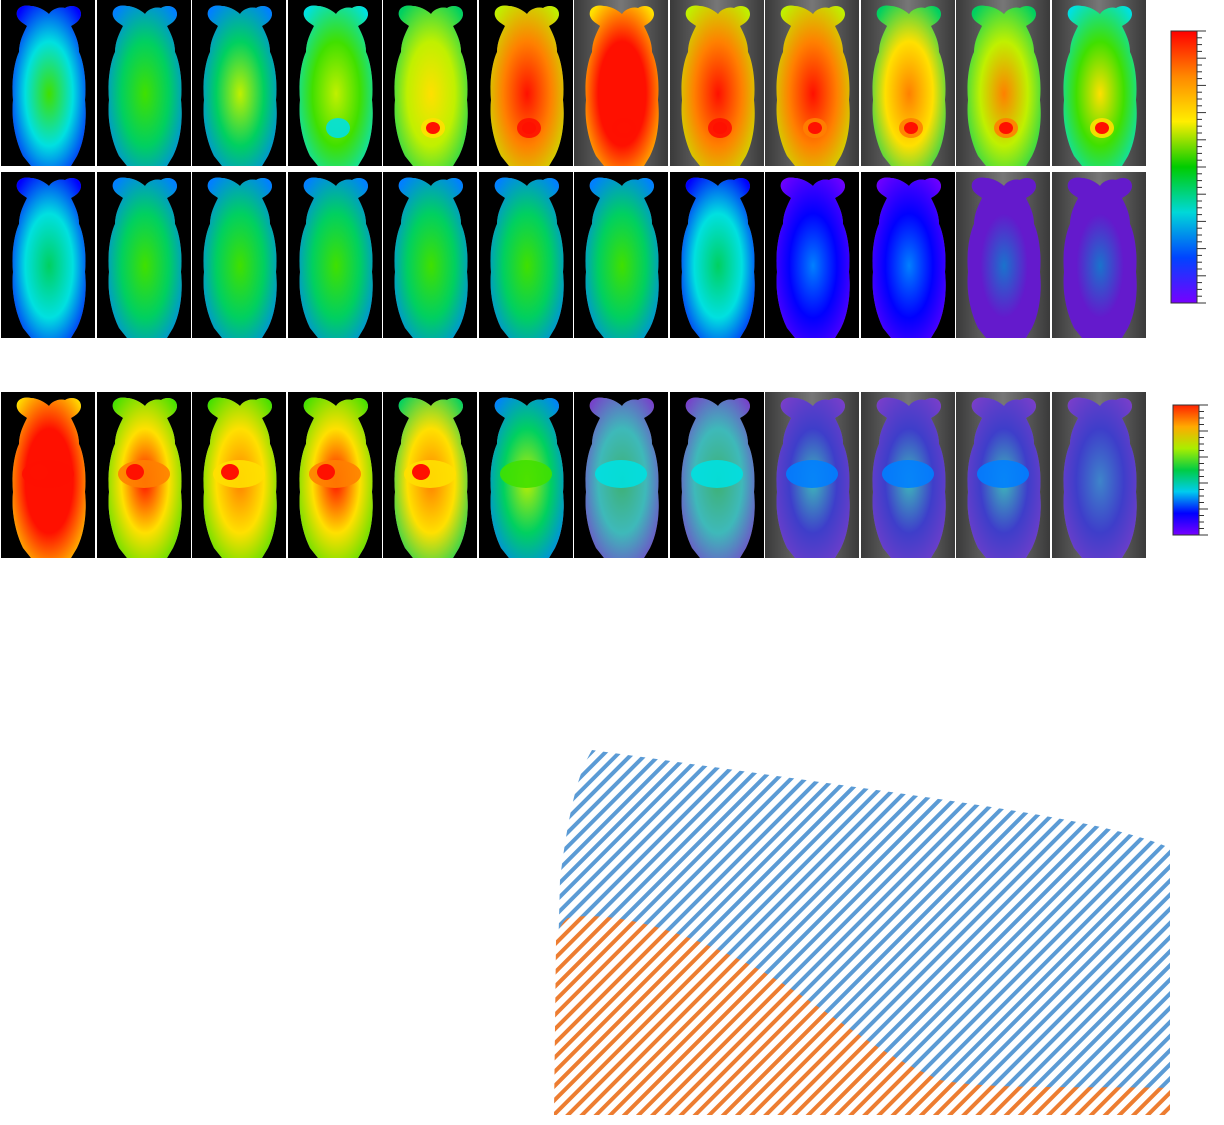 The image size is (1224, 1125). What do you see at coordinates (1190, 470) in the screenshot?
I see `colorbar-bottom-graphic` at bounding box center [1190, 470].